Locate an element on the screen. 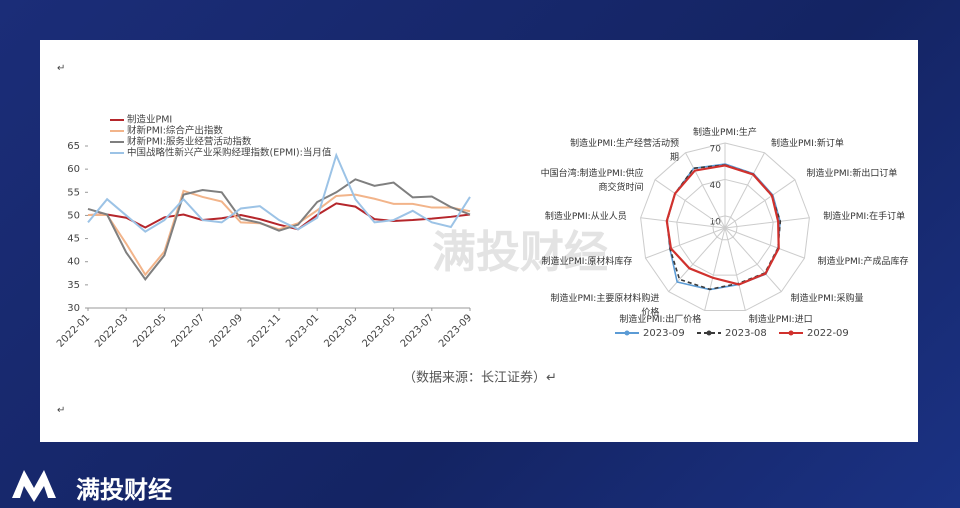 Image resolution: width=960 pixels, height=508 pixels. r-tick-label: 10 is located at coordinates (716, 222).